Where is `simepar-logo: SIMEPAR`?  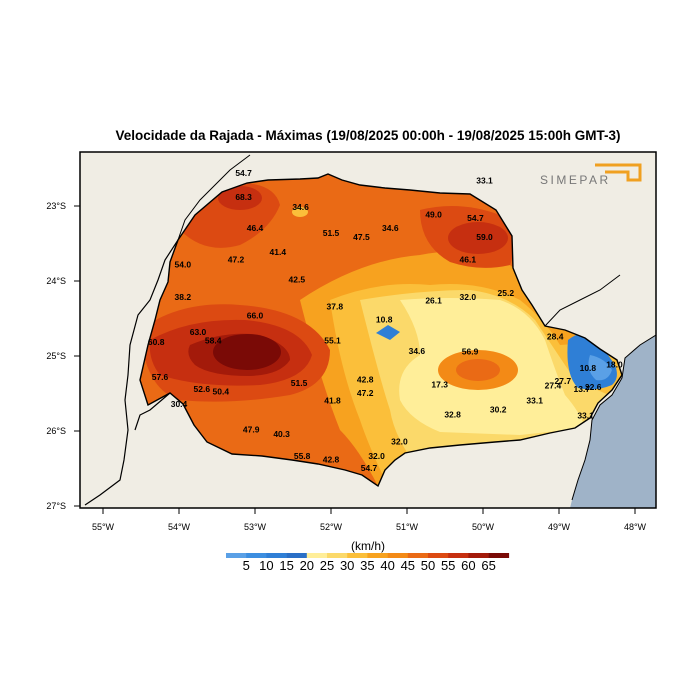
simepar-logo: SIMEPAR is located at coordinates (591, 175).